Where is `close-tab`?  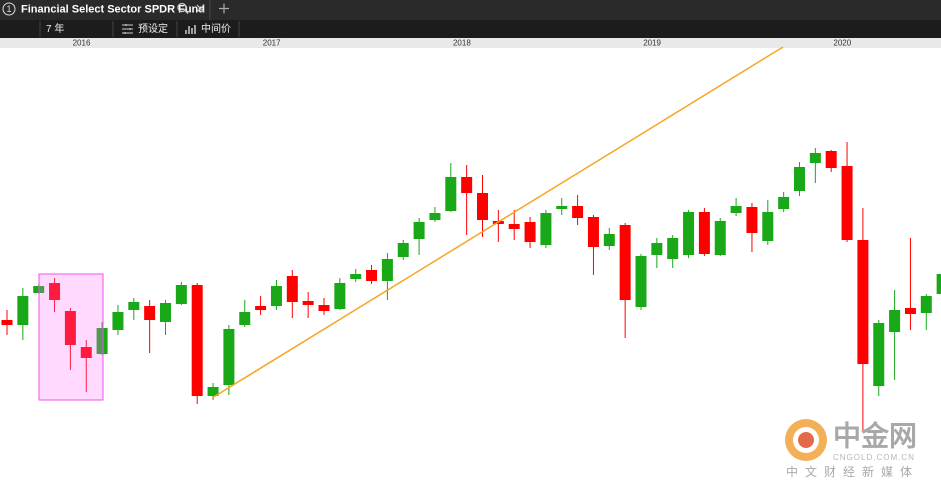
close-tab is located at coordinates (200, 8).